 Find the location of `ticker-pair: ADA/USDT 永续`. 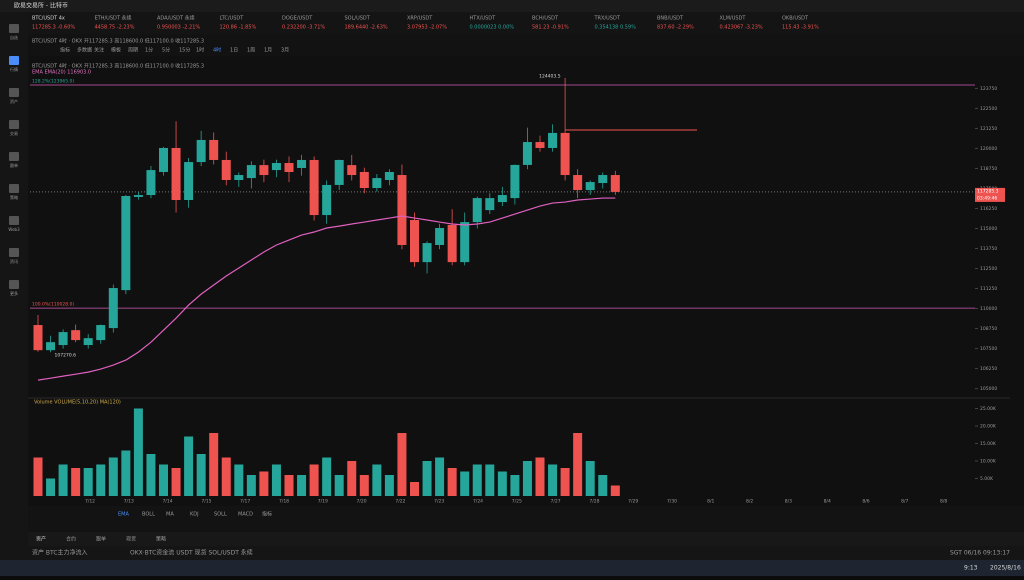

ticker-pair: ADA/USDT 永续 is located at coordinates (176, 18).